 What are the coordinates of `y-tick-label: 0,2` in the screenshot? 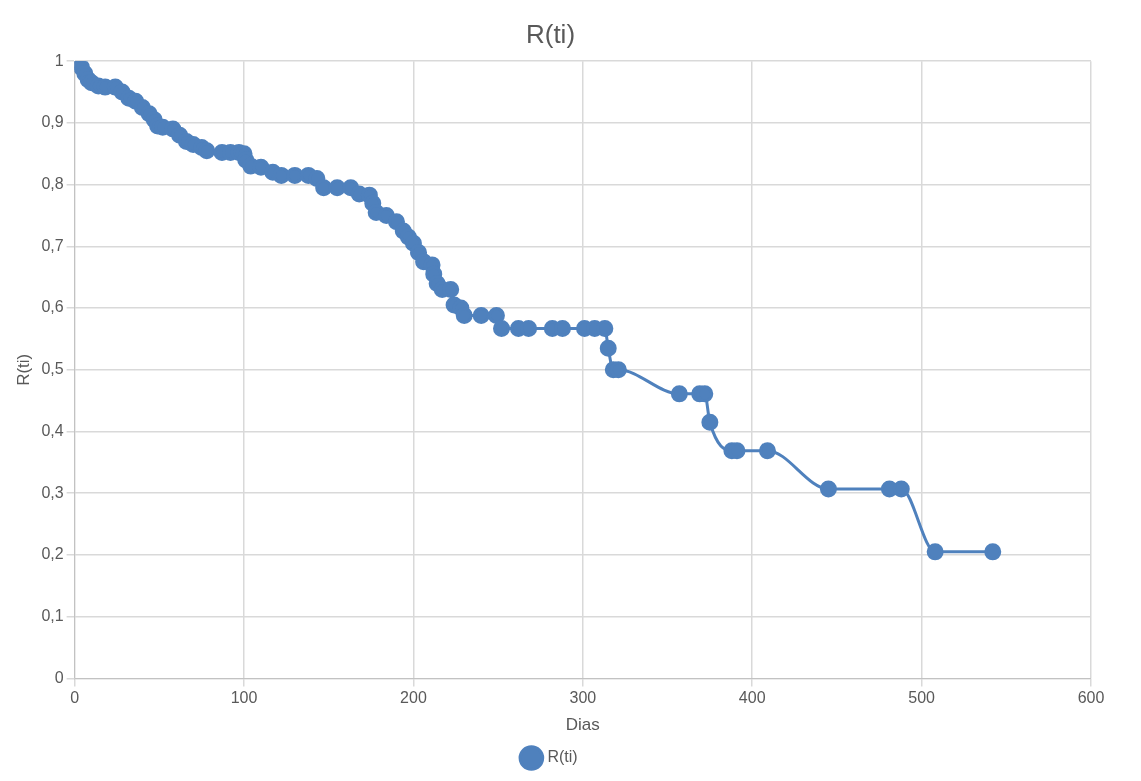 It's located at (52, 554).